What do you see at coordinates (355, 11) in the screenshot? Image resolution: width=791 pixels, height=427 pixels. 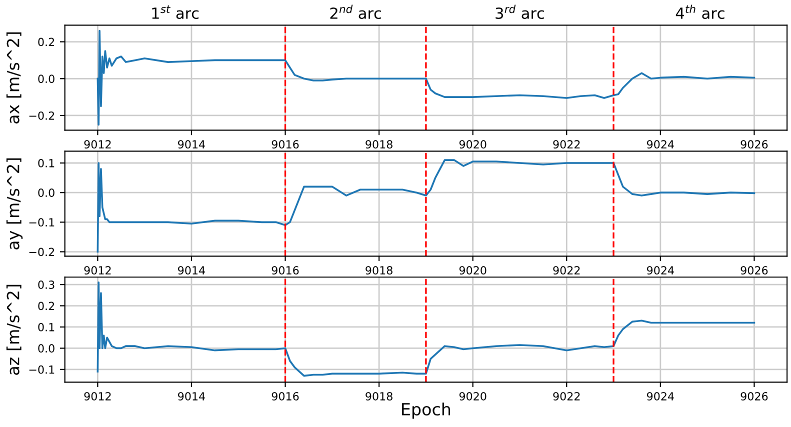 I see `text: 2$^{nd}$ arc` at bounding box center [355, 11].